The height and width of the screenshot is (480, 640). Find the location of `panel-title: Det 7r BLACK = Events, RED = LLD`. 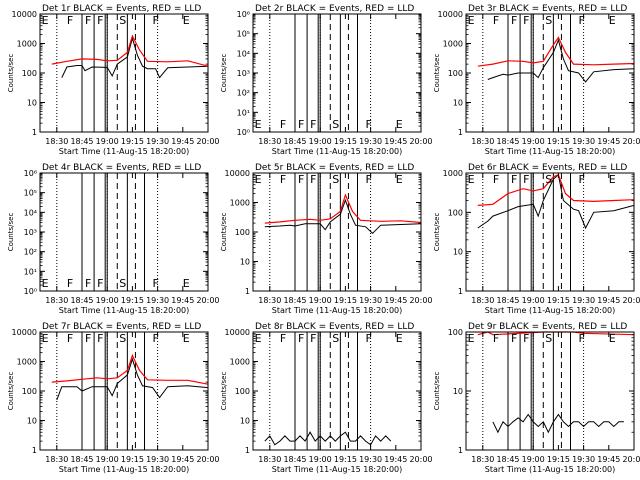

panel-title: Det 7r BLACK = Events, RED = LLD is located at coordinates (121, 327).